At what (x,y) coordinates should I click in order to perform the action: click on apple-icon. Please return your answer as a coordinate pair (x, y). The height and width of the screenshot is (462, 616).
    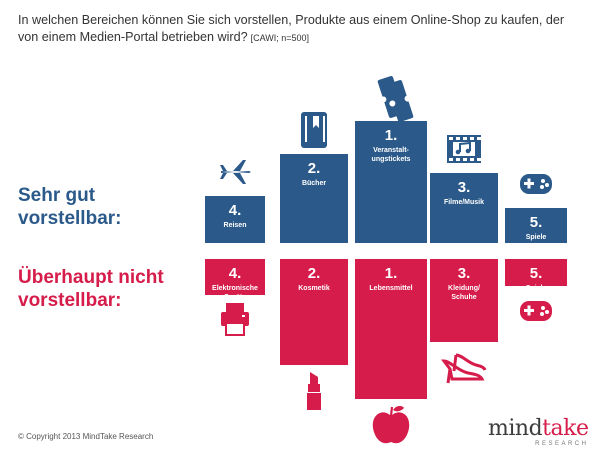
    Looking at the image, I should click on (391, 425).